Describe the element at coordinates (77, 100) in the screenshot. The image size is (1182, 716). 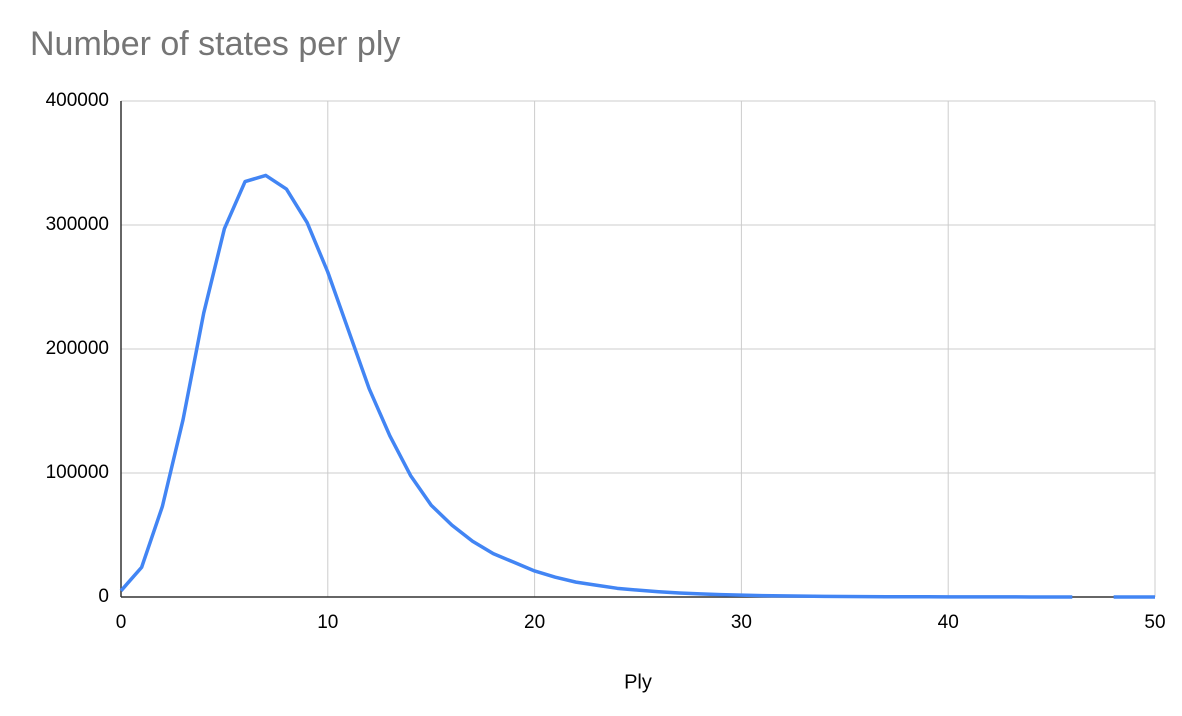
I see `y-tick-label: 400000` at that location.